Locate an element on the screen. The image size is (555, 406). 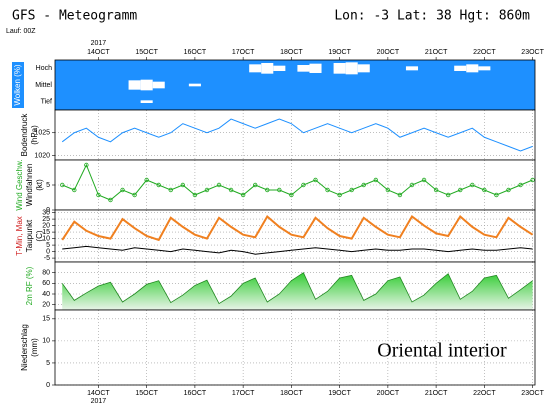
y-tick-label: 30 is located at coordinates (46, 212).